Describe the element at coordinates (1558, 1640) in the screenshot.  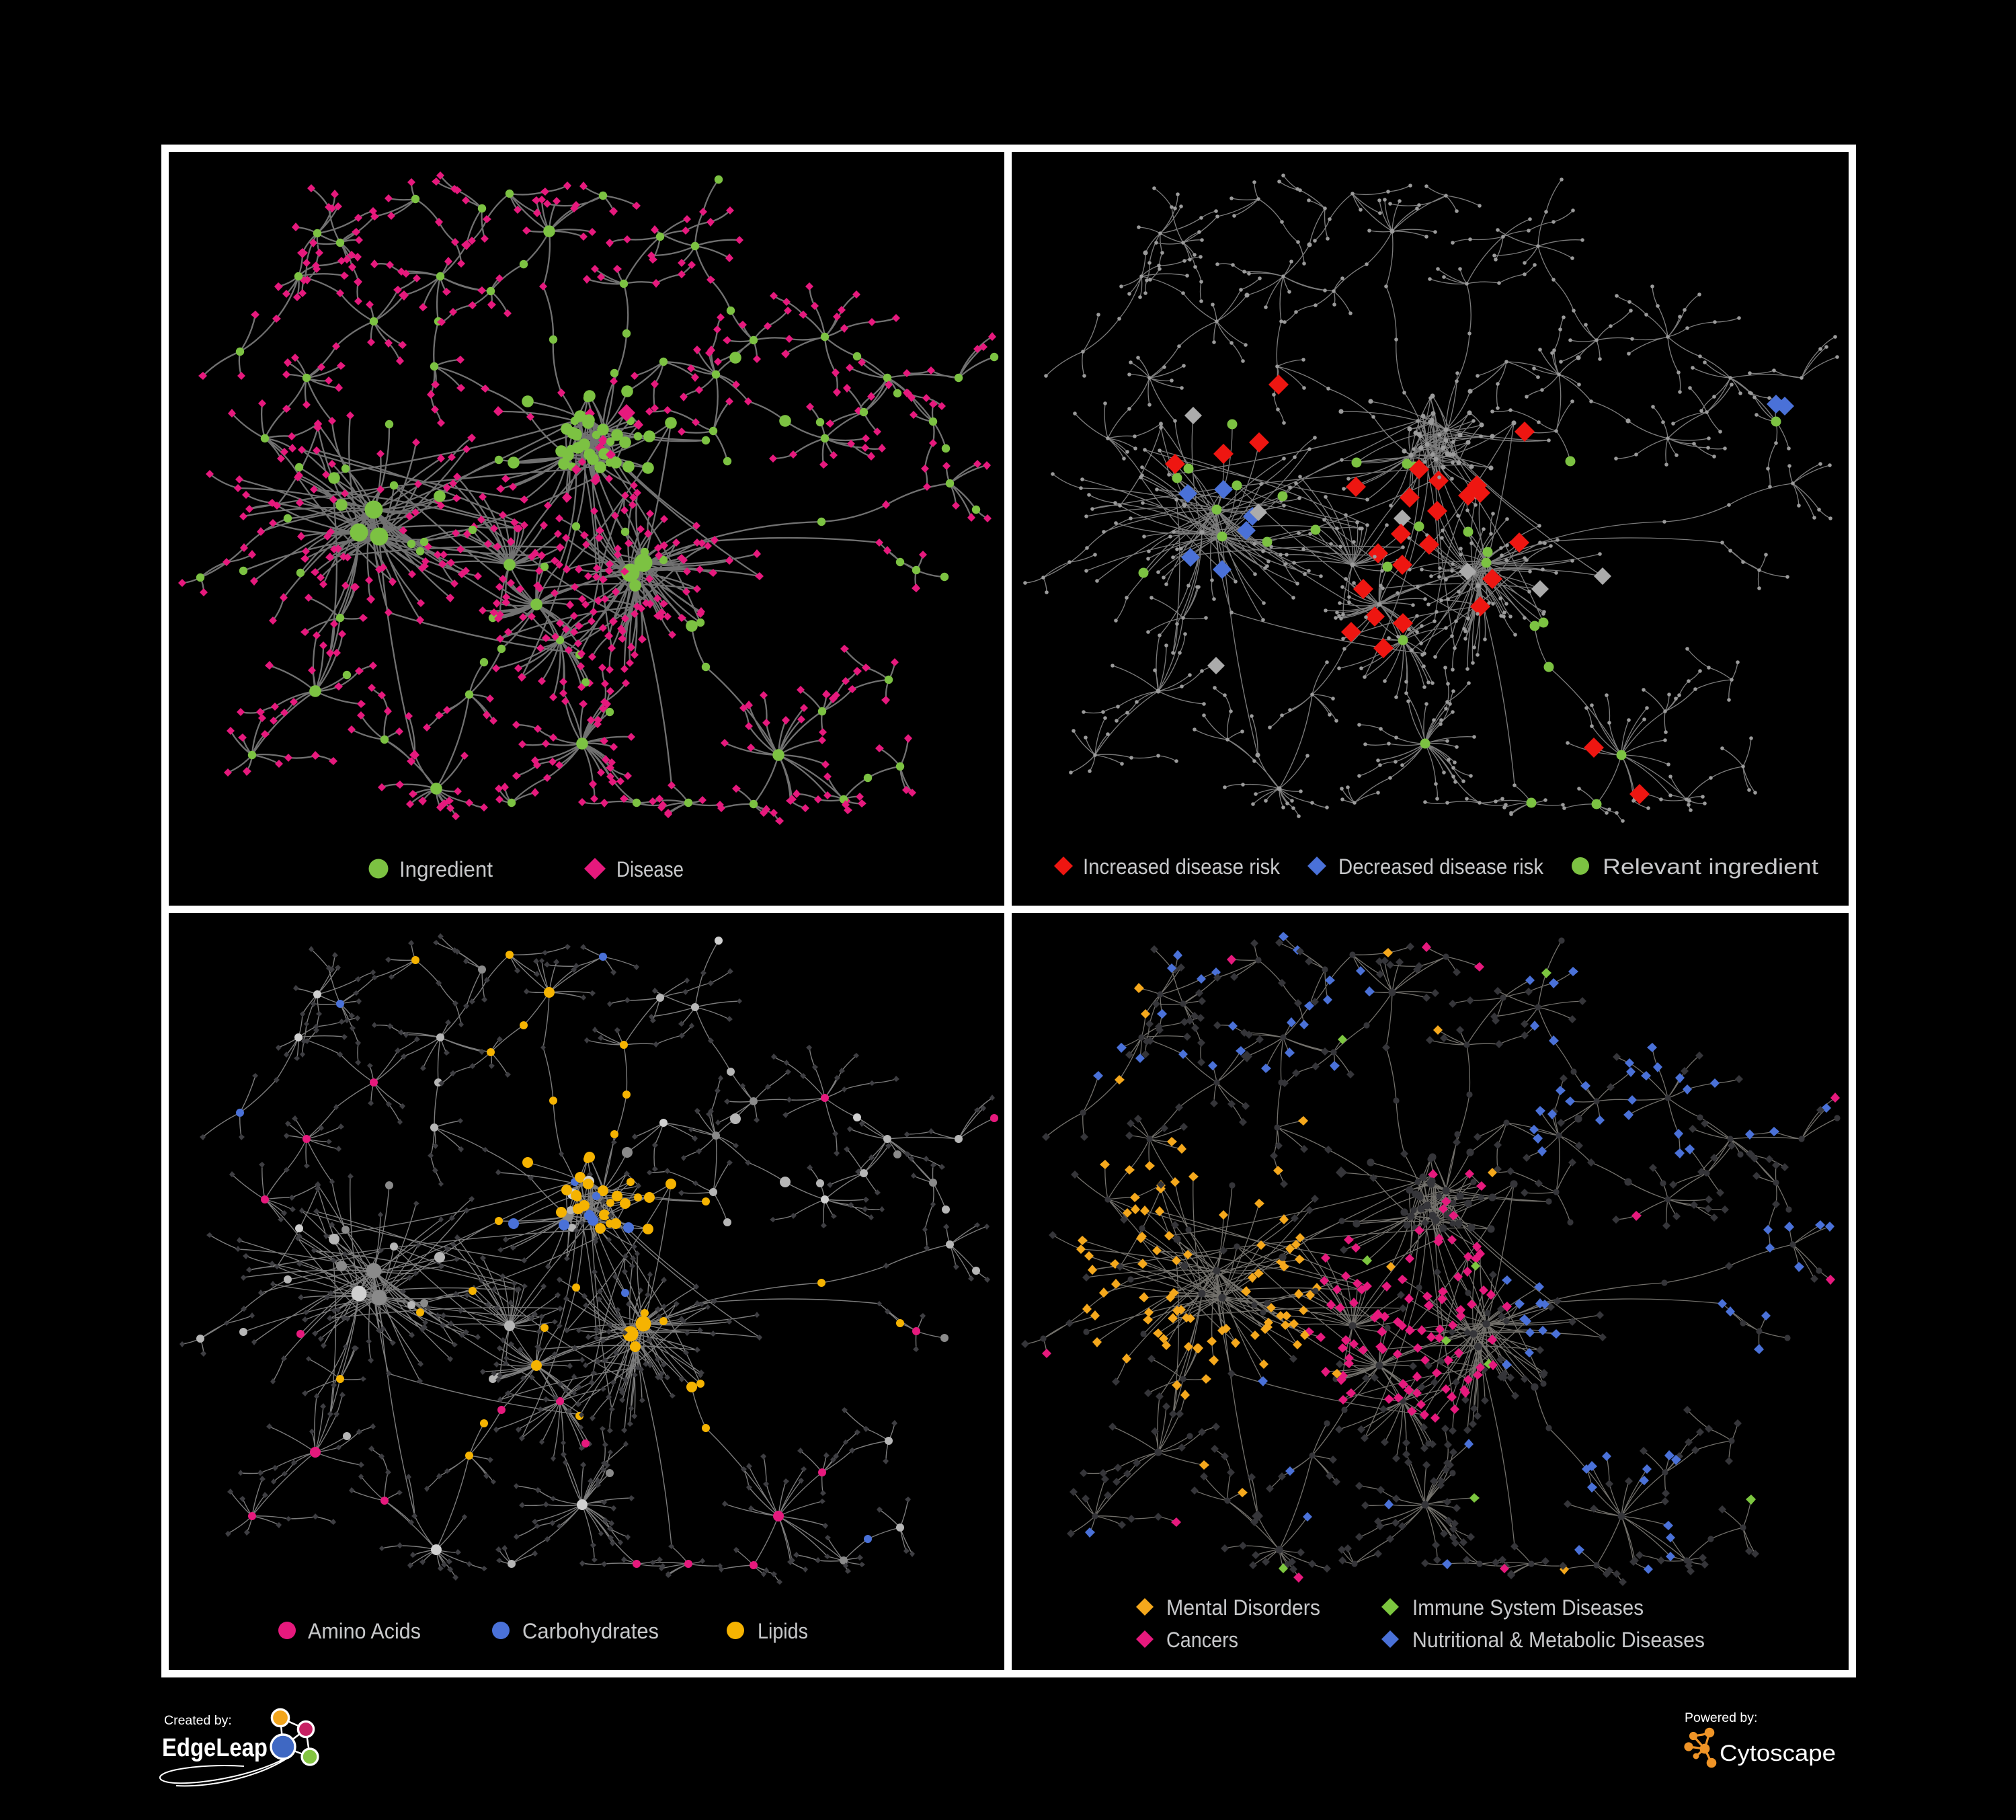
I see `svg-text:Nutritional & Metabolic Diseas: Nutritional & Metabolic Diseases` at that location.